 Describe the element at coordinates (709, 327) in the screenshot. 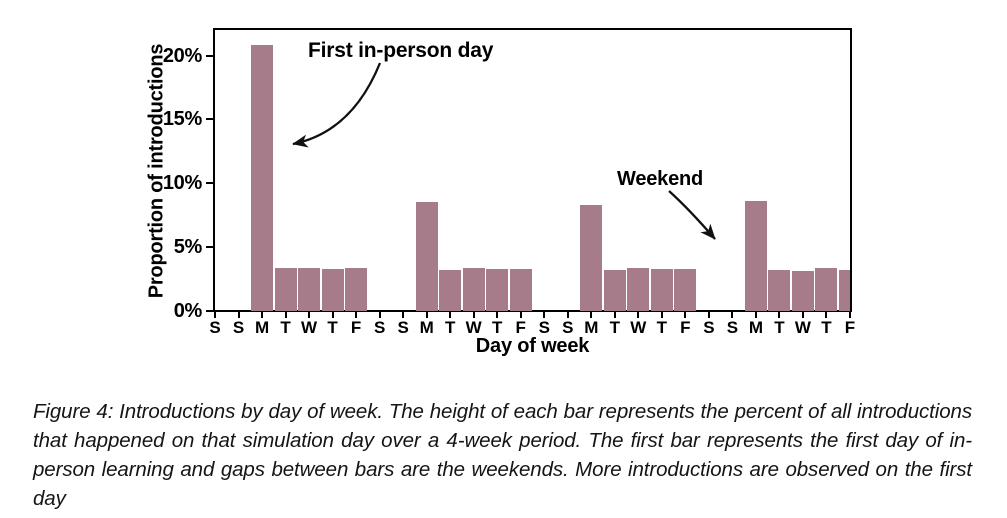

I see `x-tick-label-21: S` at that location.